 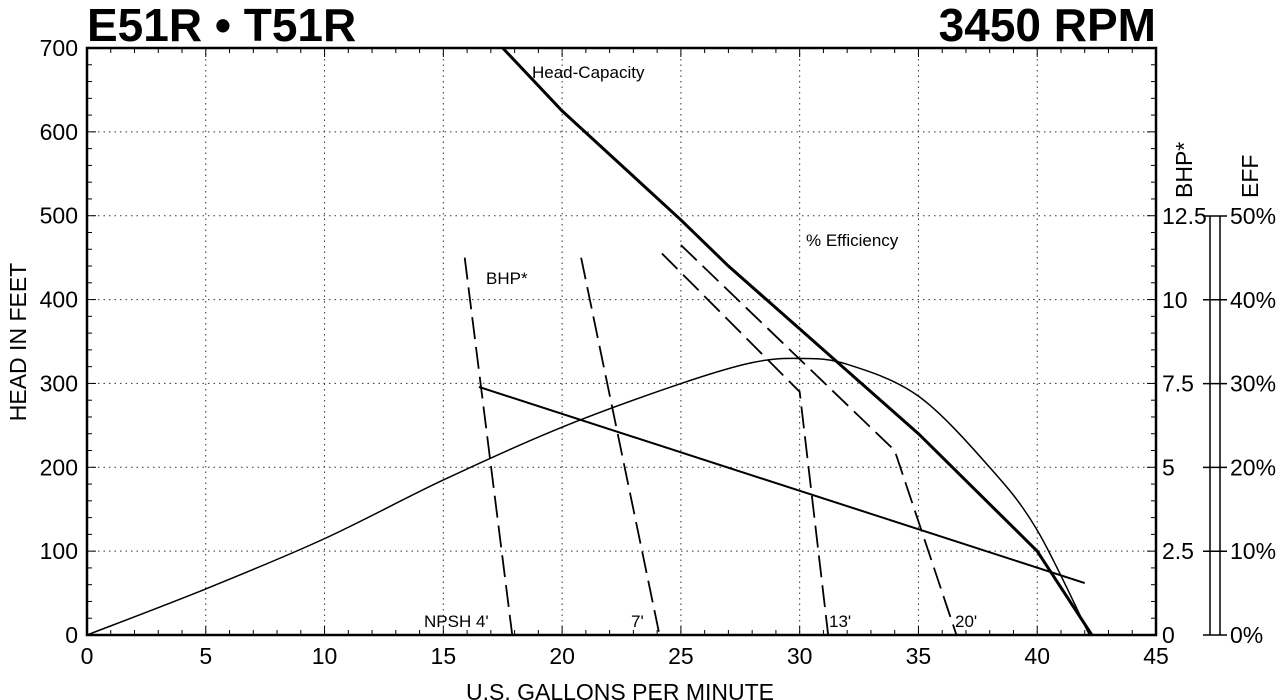 I want to click on x-tick-label: 25, so click(x=681, y=656).